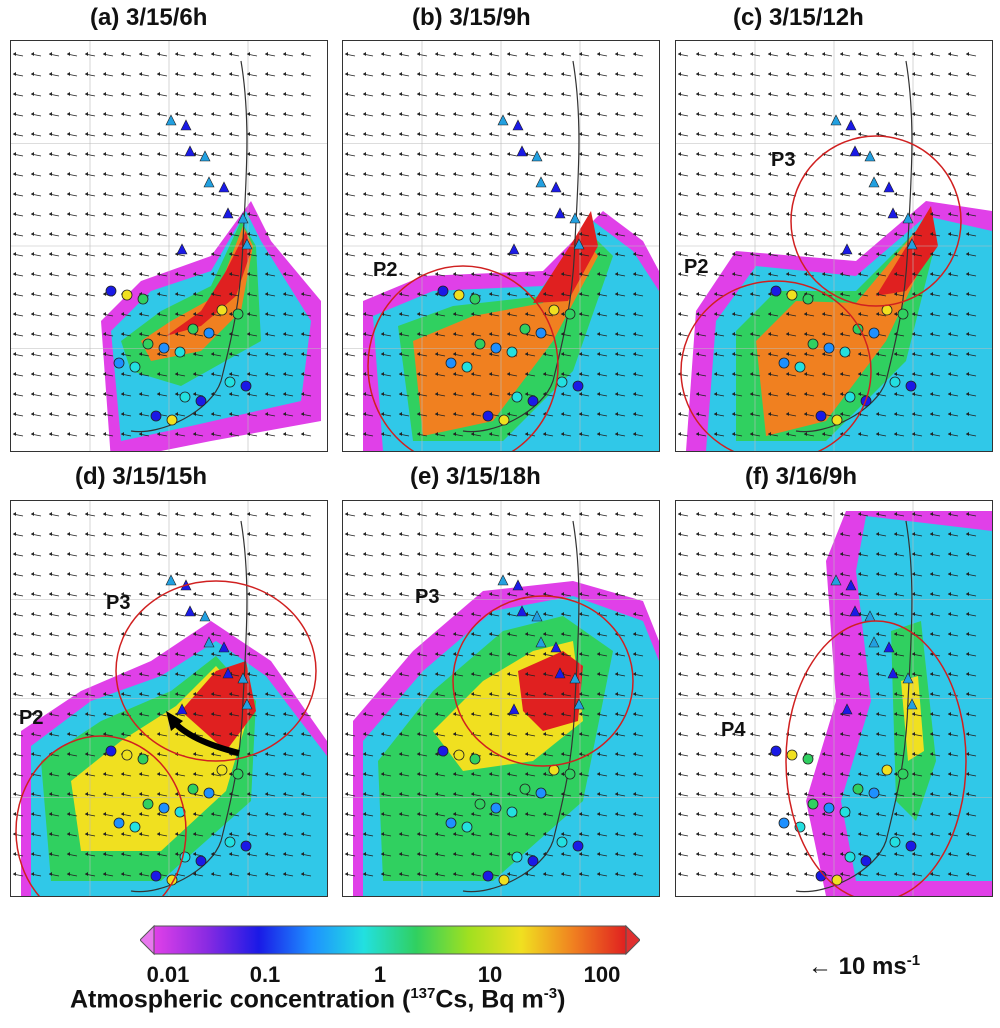 The height and width of the screenshot is (1028, 1000). Describe the element at coordinates (189, 706) in the screenshot. I see `coastline` at that location.